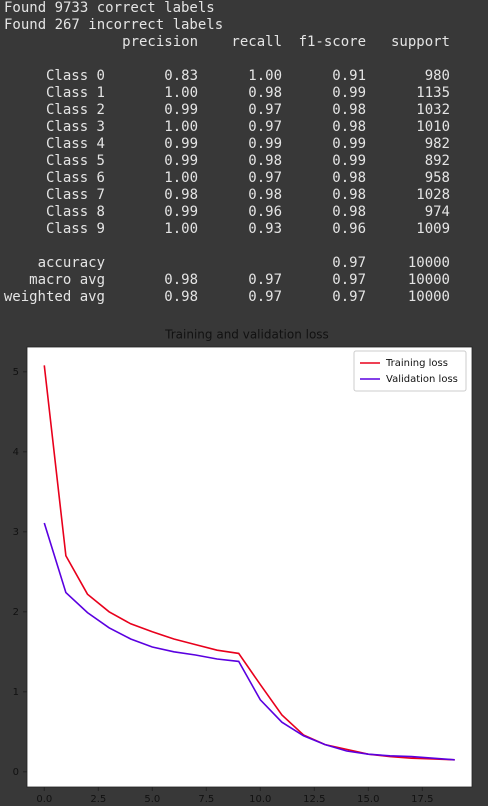 The width and height of the screenshot is (488, 806). Describe the element at coordinates (75, 161) in the screenshot. I see `row-label: Class 5` at that location.